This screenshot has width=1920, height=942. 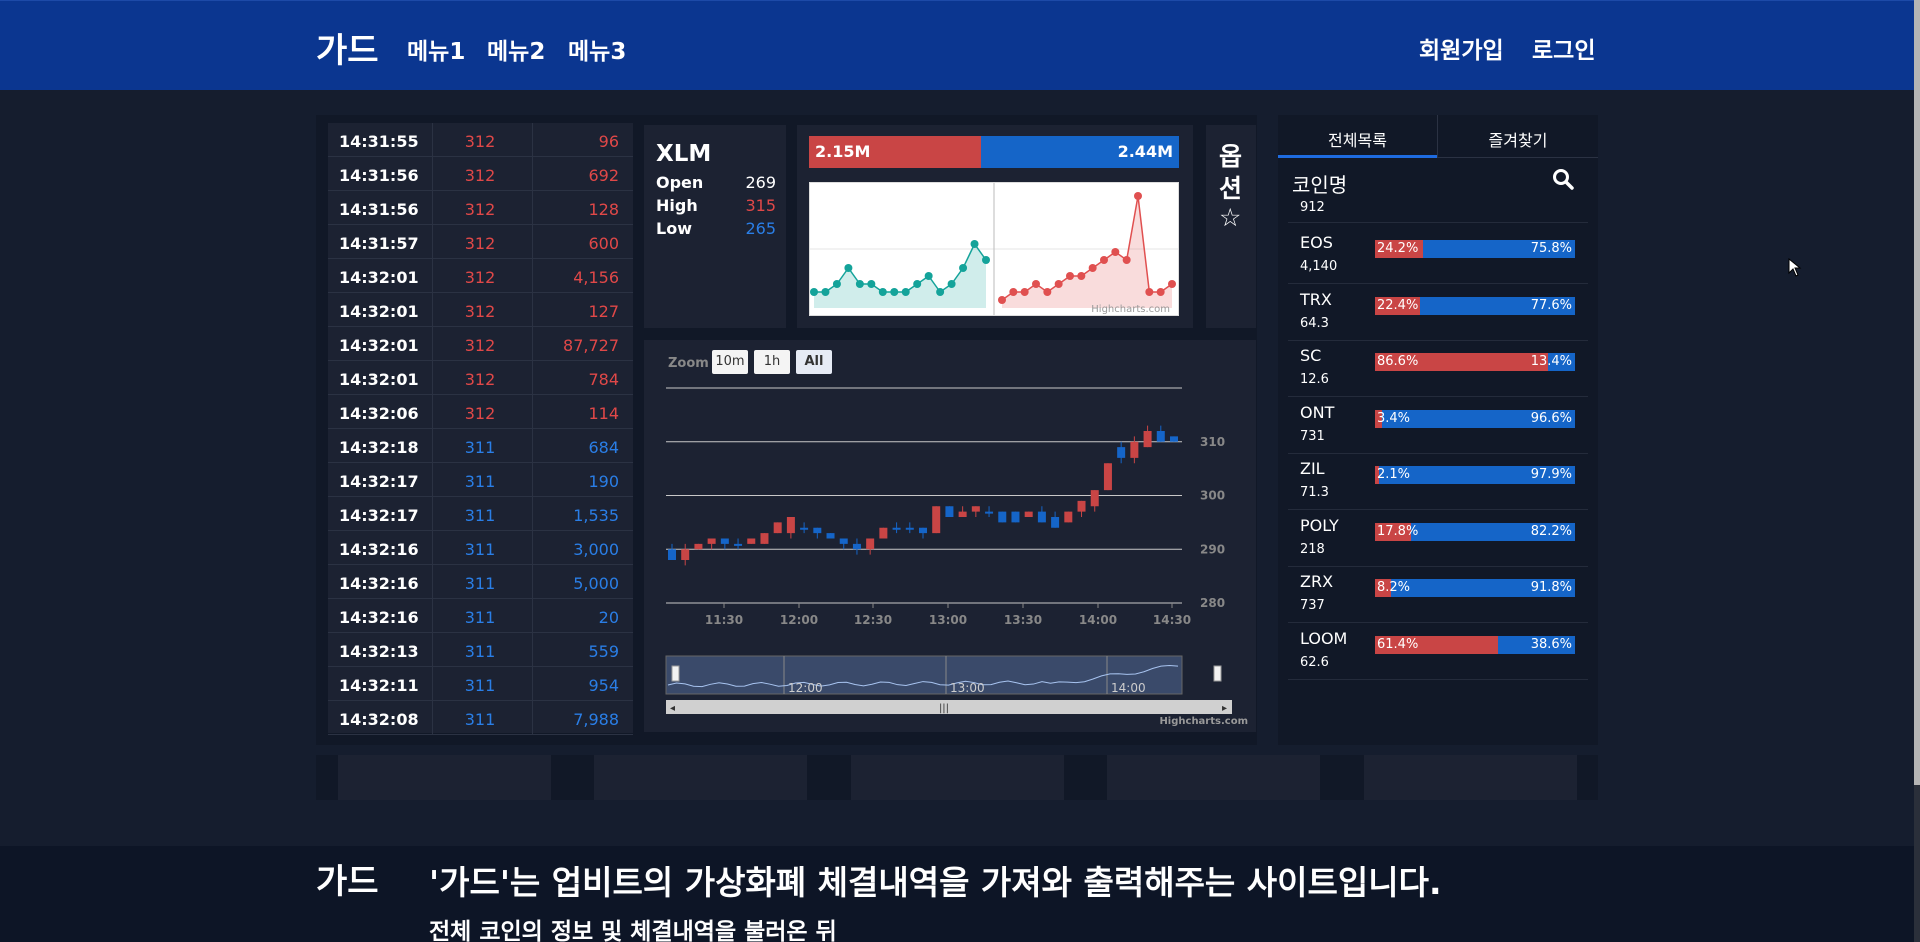 What do you see at coordinates (1230, 217) in the screenshot?
I see `star-icon: ☆` at bounding box center [1230, 217].